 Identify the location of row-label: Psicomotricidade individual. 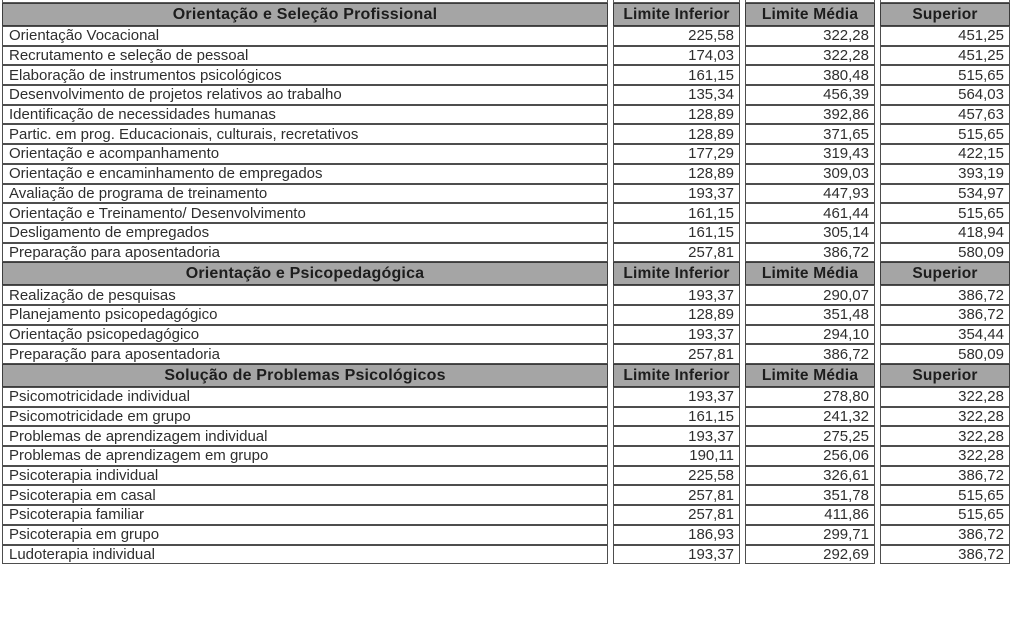
(305, 397).